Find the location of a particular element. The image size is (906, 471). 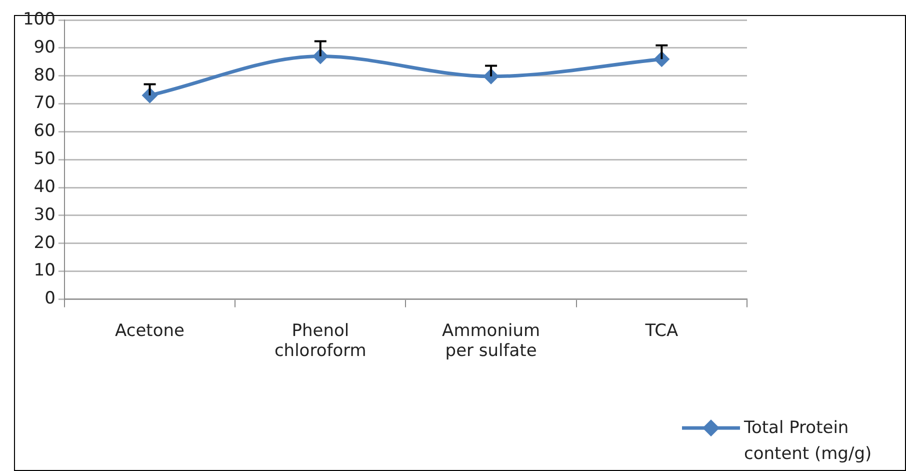

y-tick-label: 10 is located at coordinates (45, 270).